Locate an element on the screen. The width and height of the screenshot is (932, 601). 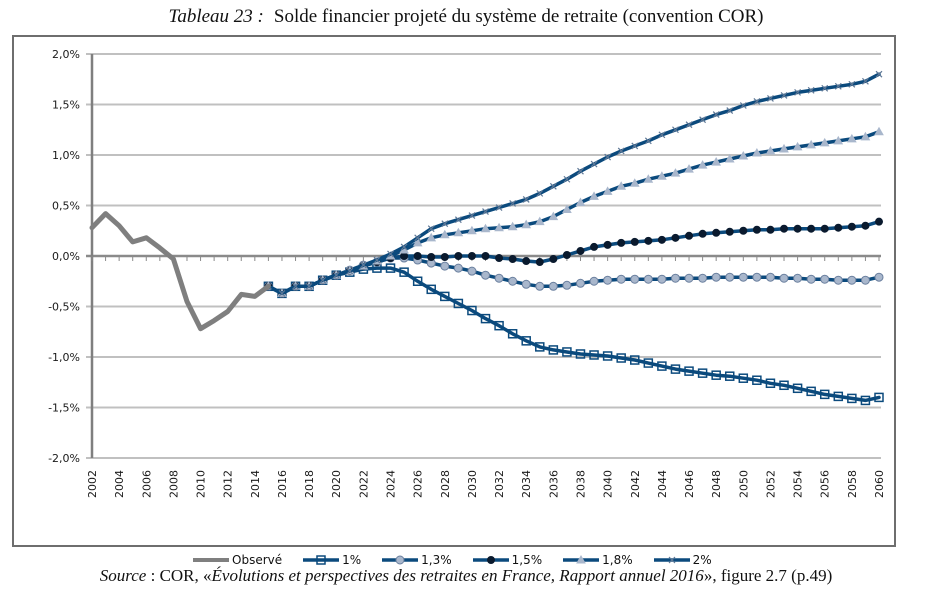
x-tick-label: 2060 is located at coordinates (879, 484).